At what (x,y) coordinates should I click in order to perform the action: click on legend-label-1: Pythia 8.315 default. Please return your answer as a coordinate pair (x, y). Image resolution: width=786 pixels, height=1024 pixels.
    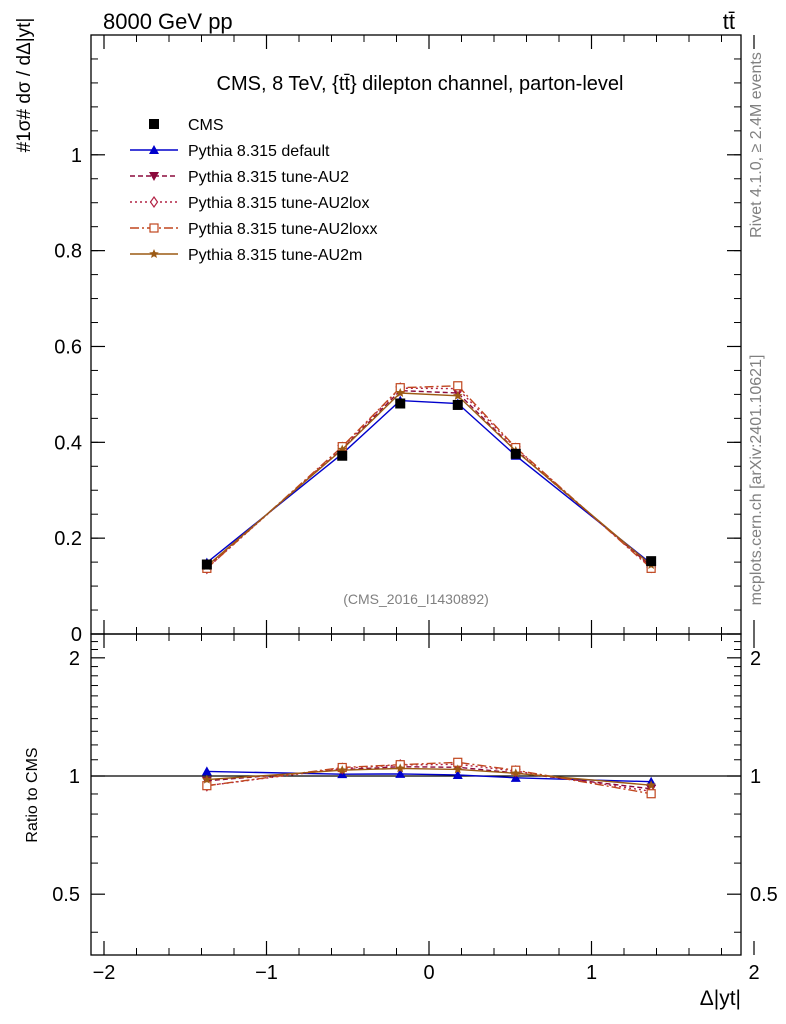
    Looking at the image, I should click on (259, 151).